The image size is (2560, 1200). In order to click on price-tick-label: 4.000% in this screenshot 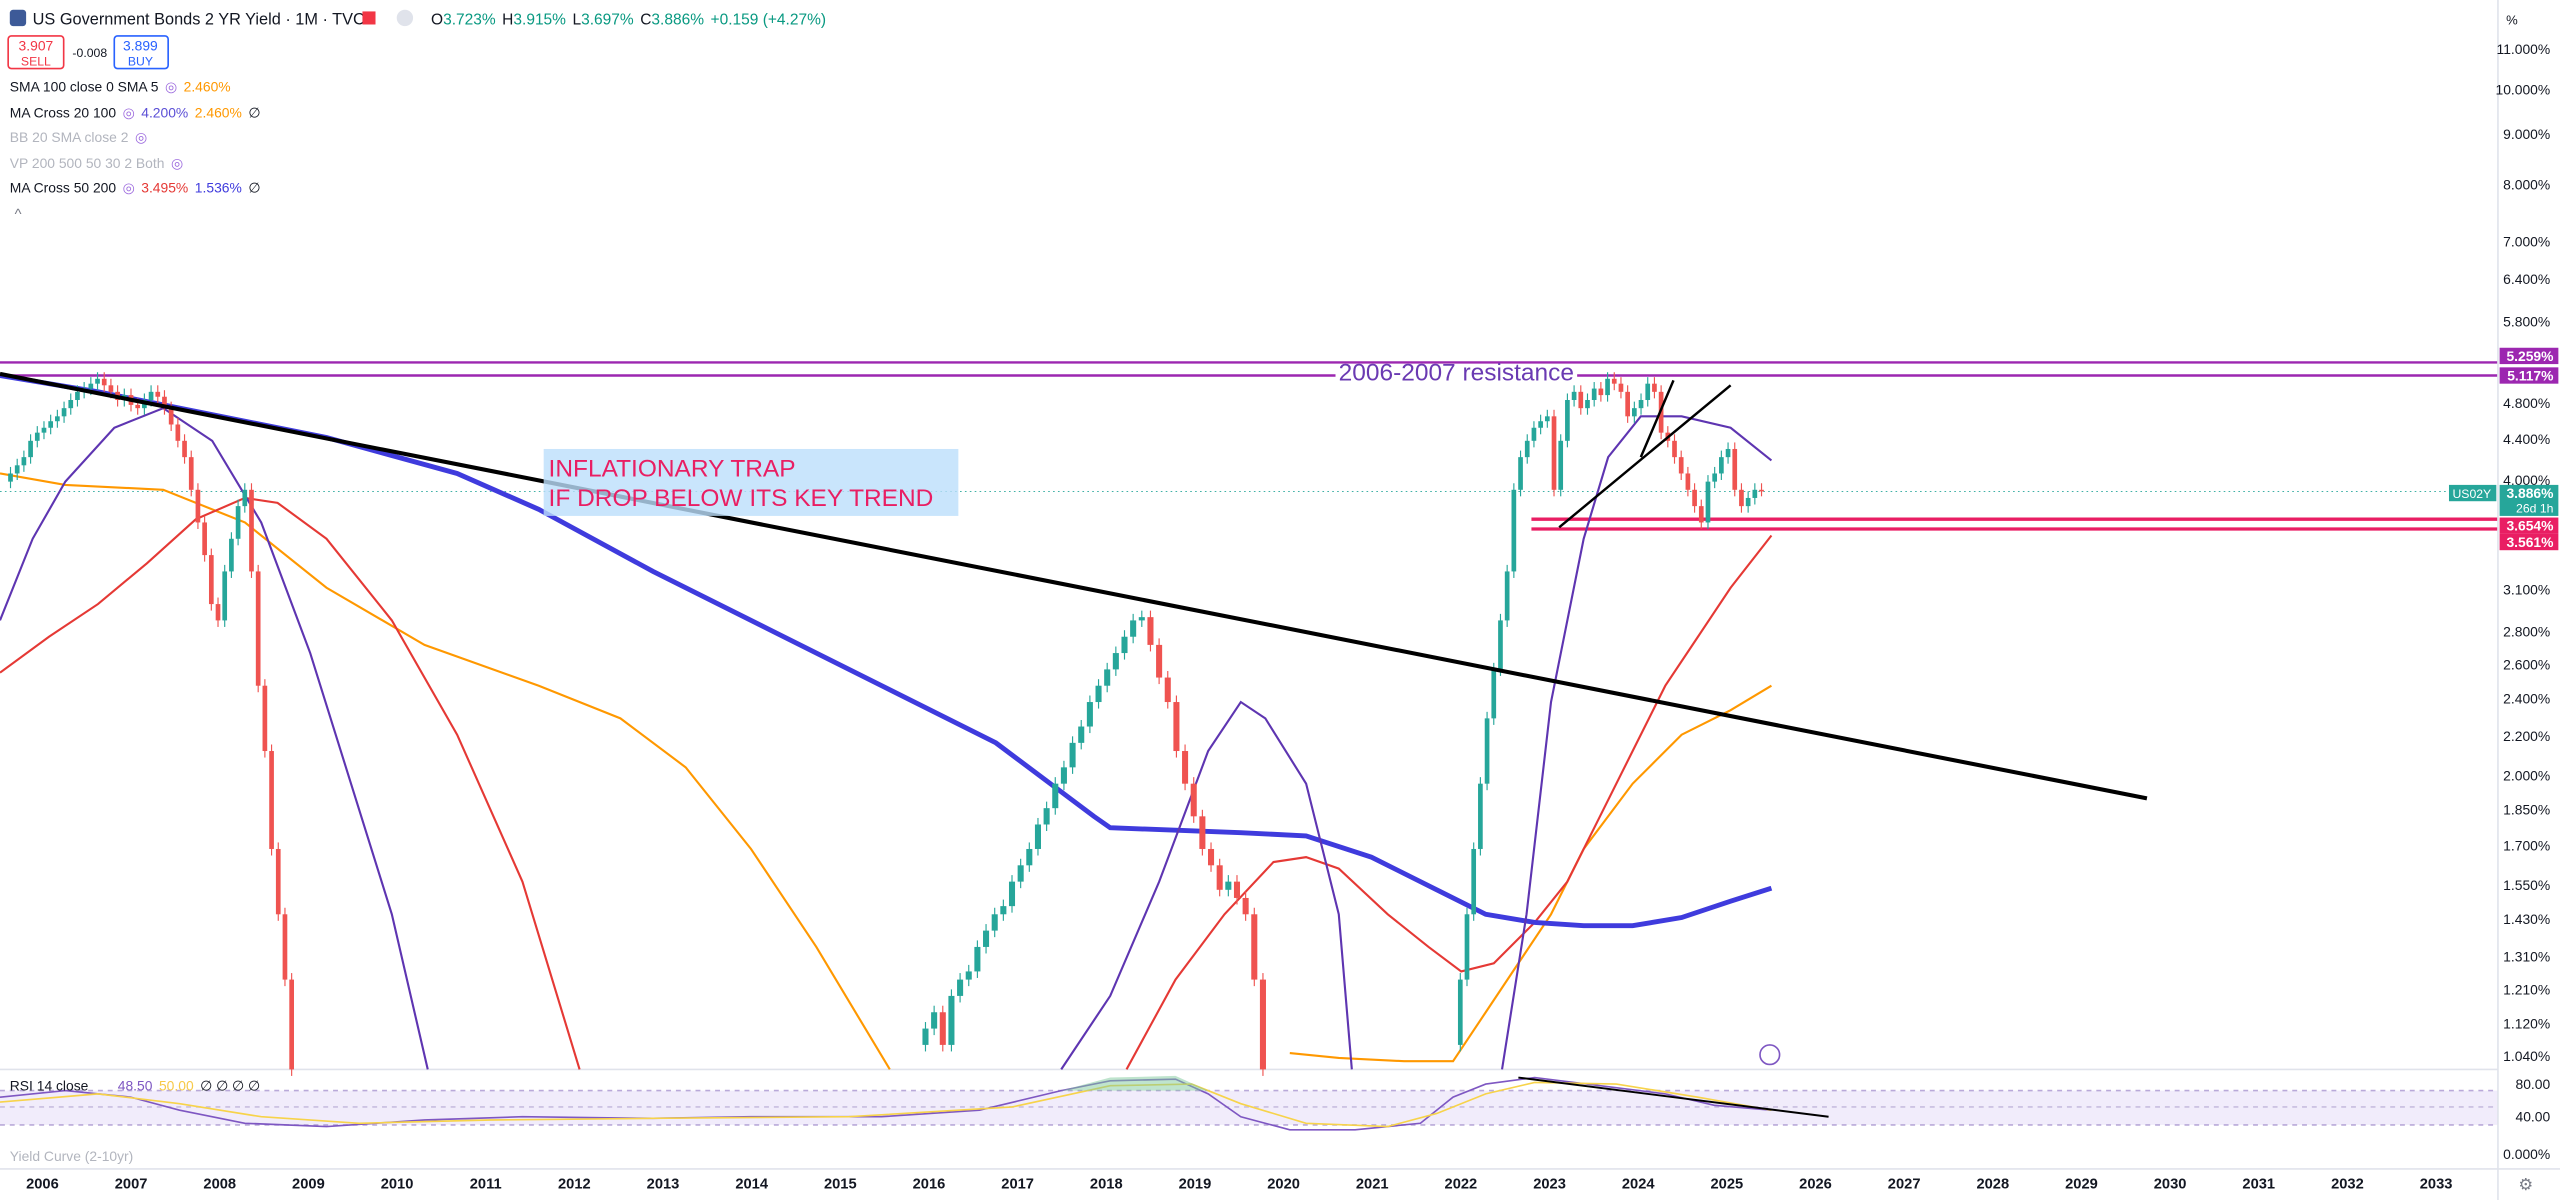, I will do `click(2526, 480)`.